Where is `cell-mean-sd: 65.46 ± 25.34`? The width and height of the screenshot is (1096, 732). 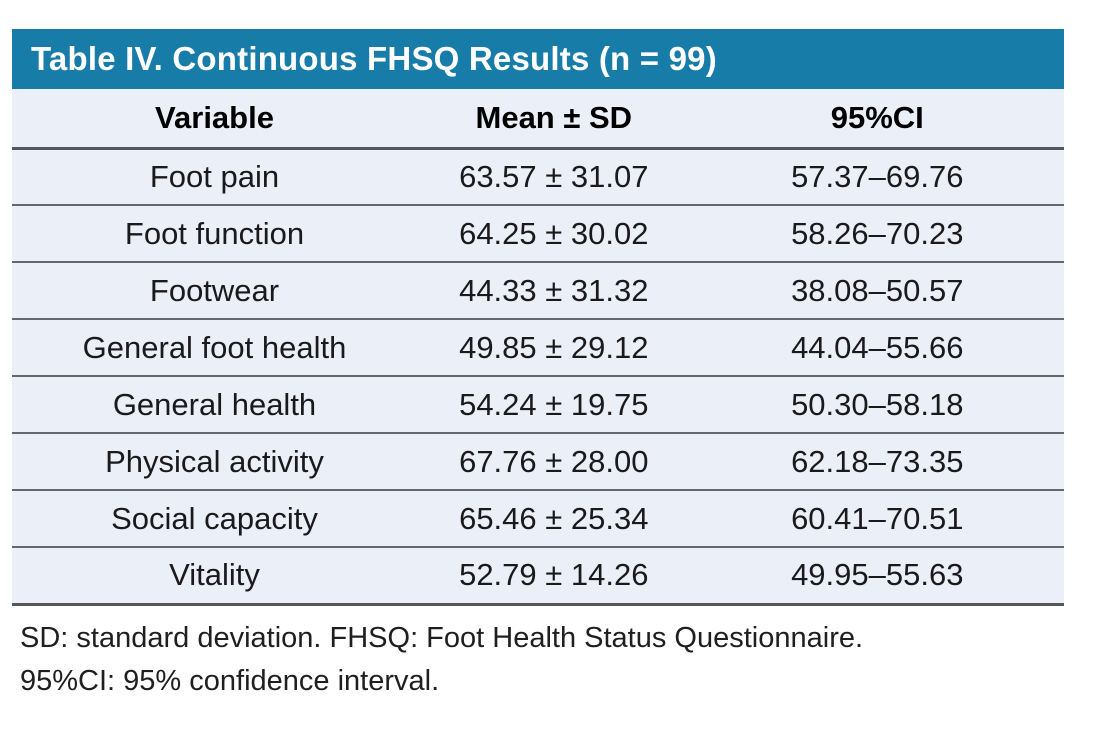 cell-mean-sd: 65.46 ± 25.34 is located at coordinates (554, 519).